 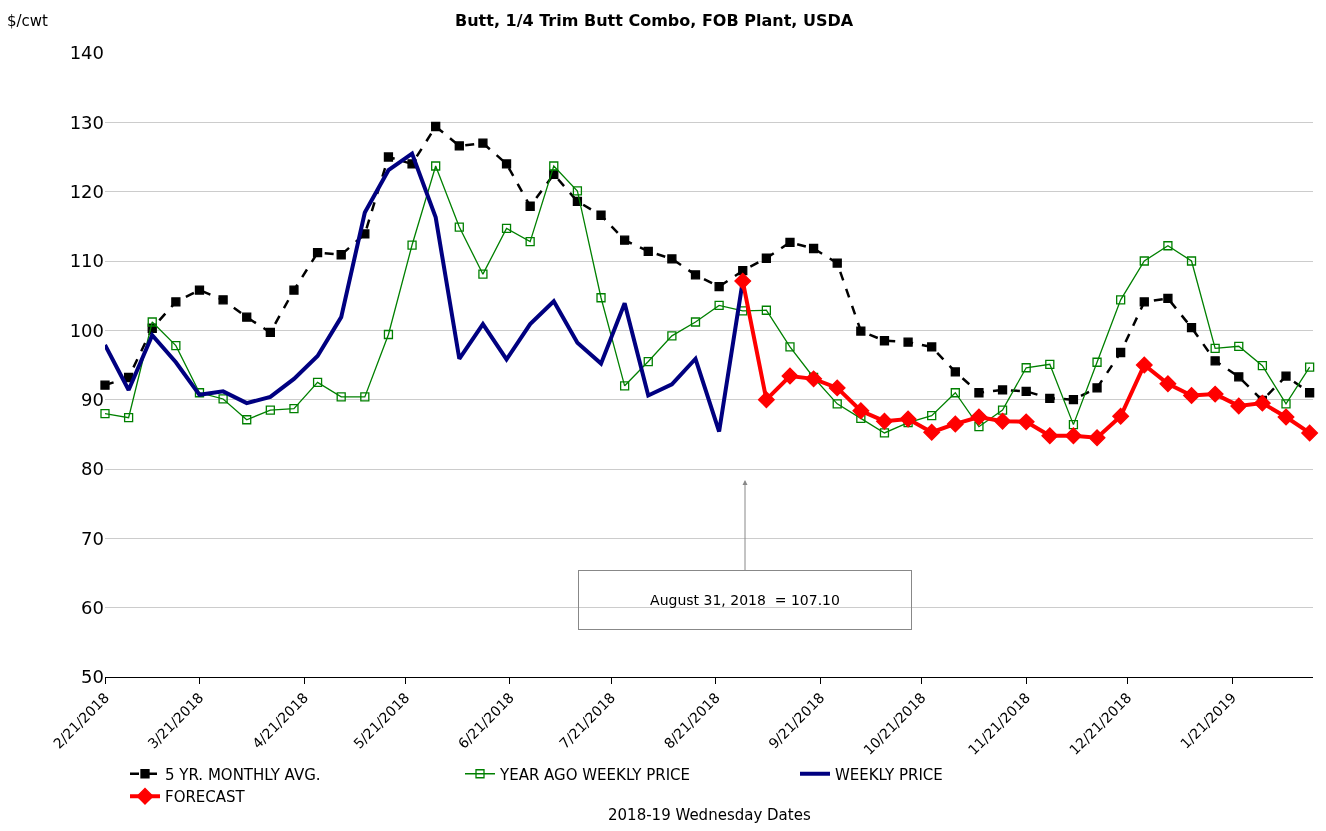 What do you see at coordinates (205, 797) in the screenshot?
I see `legend-label: FORECAST` at bounding box center [205, 797].